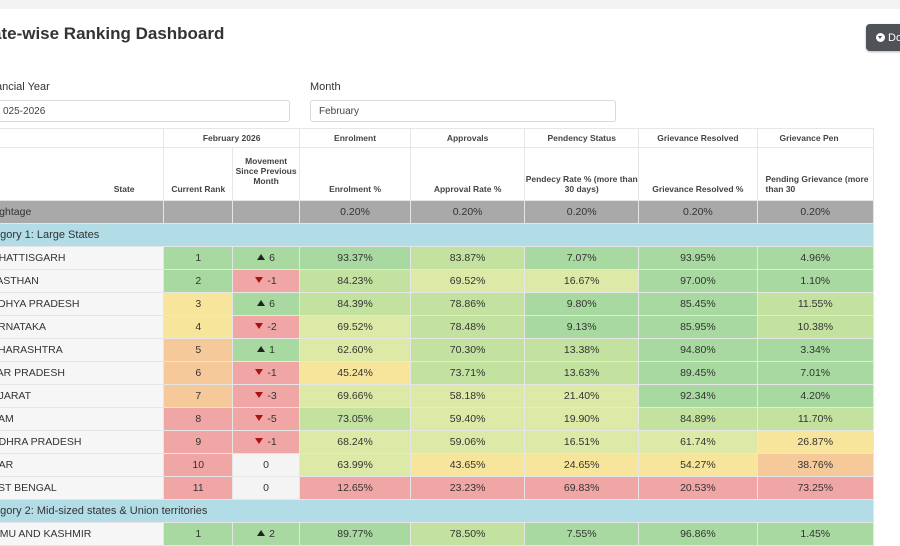 Image resolution: width=900 pixels, height=546 pixels. I want to click on movement-cell: 0, so click(266, 465).